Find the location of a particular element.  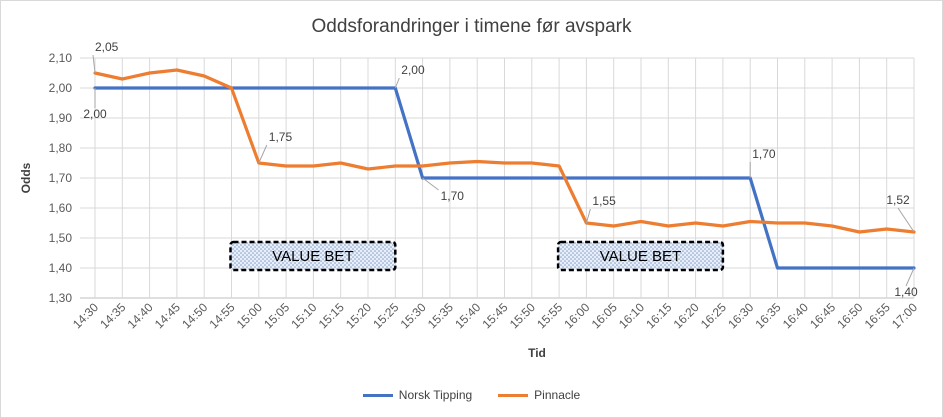

x-tick-label: 15:50 is located at coordinates (522, 315).